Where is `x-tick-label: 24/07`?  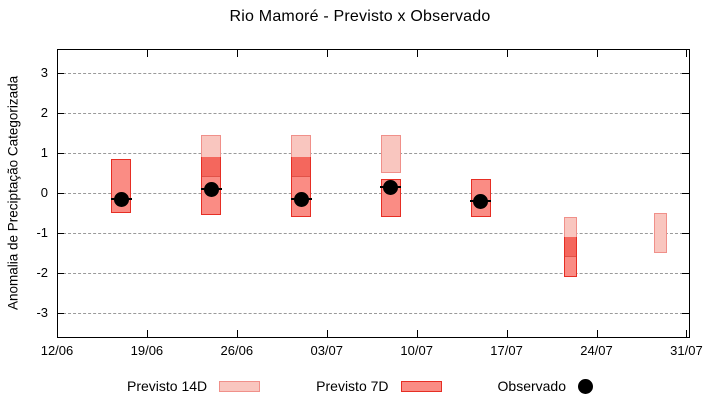 x-tick-label: 24/07 is located at coordinates (596, 350).